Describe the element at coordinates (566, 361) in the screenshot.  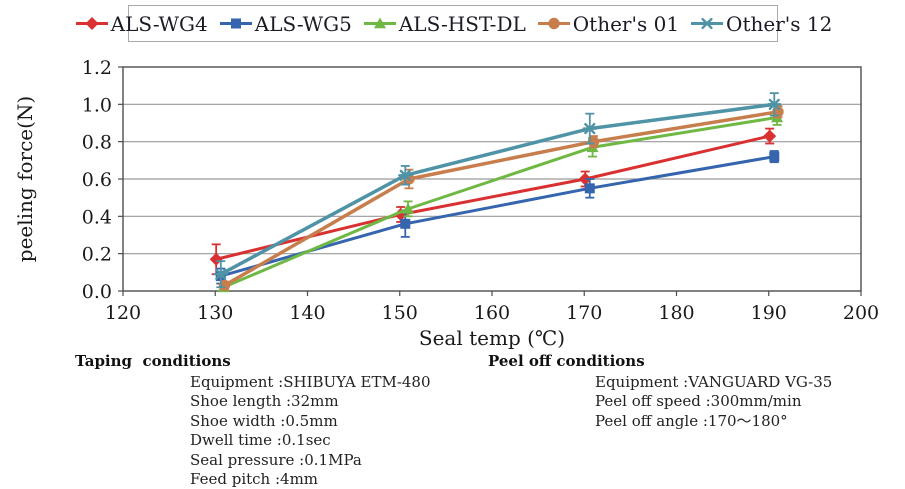
I see `peel-off-conditions-title: Peel off conditions` at that location.